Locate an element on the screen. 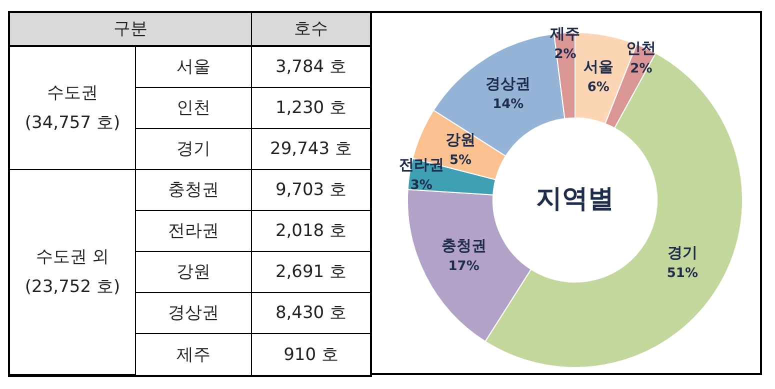 This screenshot has width=775, height=389. text: 수도권 외 (23,752 호) is located at coordinates (73, 272).